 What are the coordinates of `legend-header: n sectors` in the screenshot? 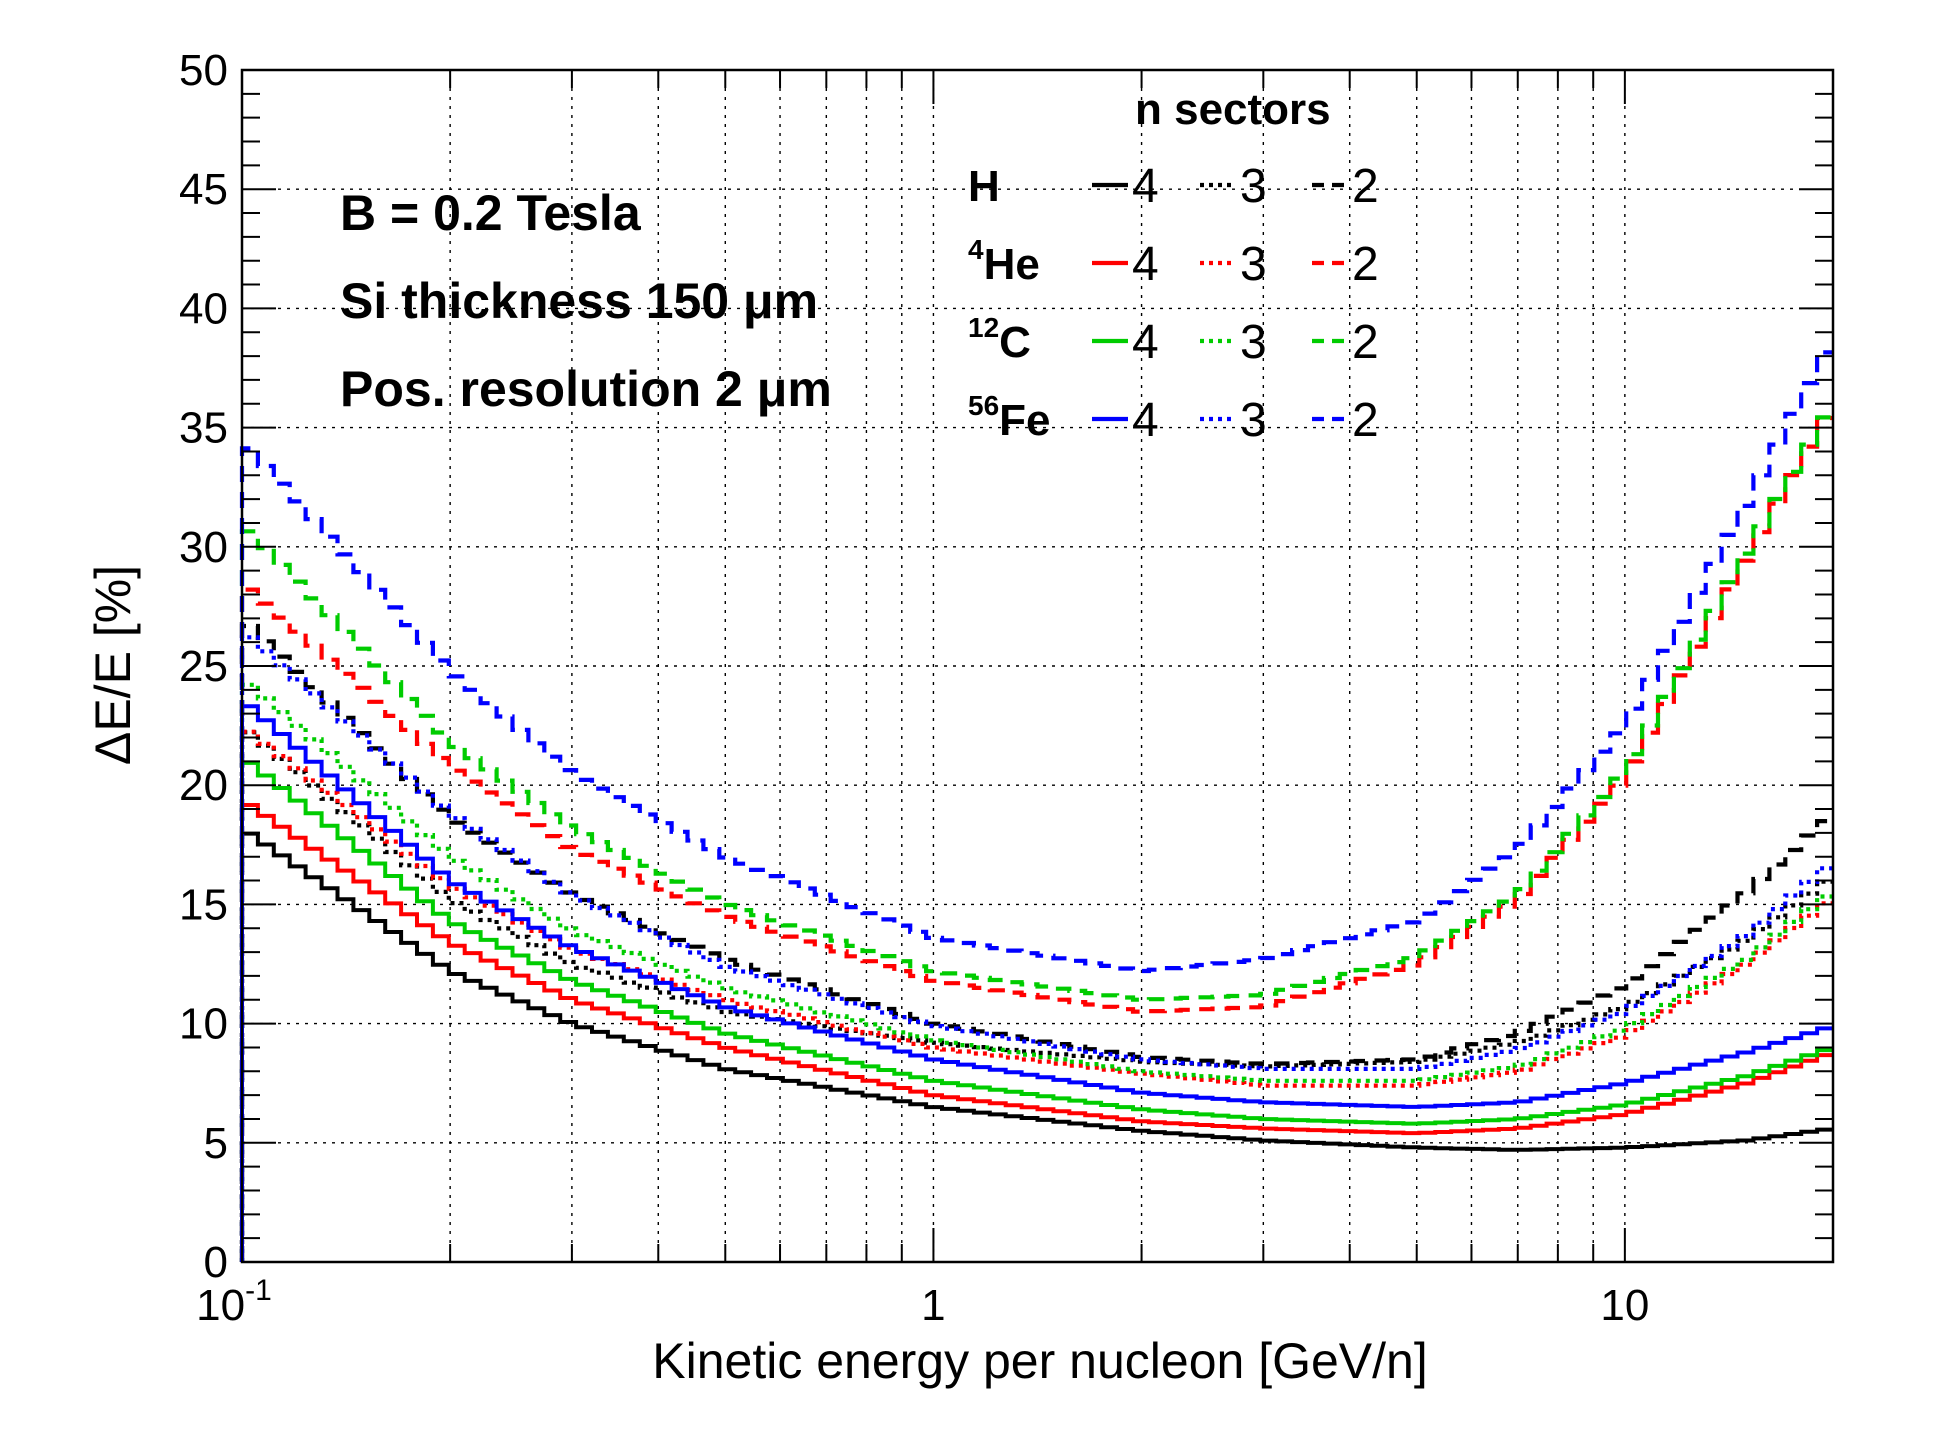 It's located at (1233, 109).